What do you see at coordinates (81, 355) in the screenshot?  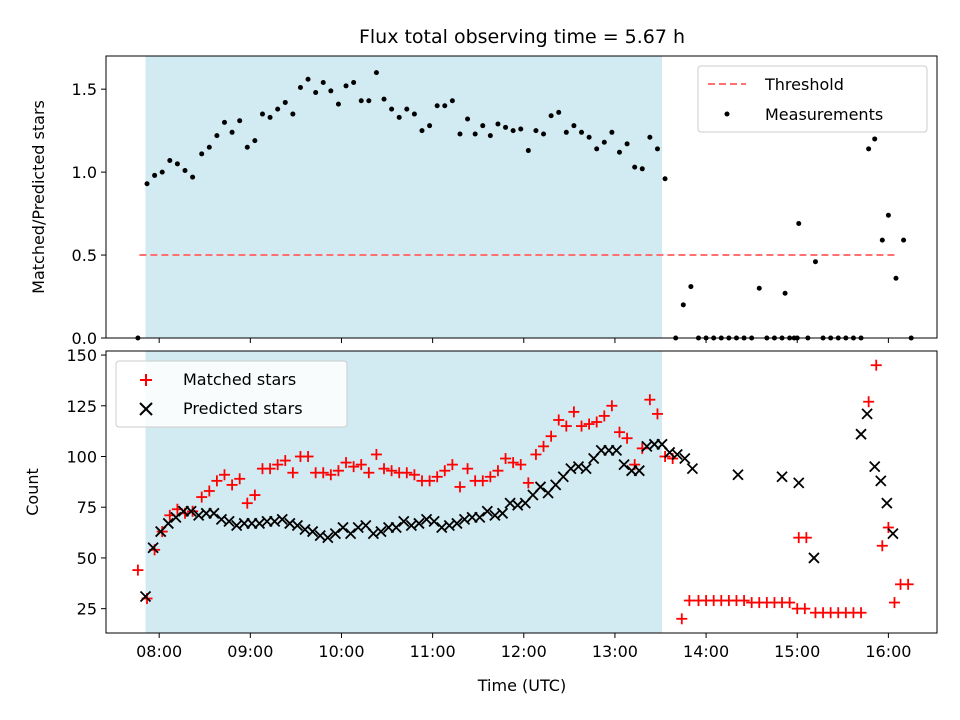 I see `y-tick-label: 150` at bounding box center [81, 355].